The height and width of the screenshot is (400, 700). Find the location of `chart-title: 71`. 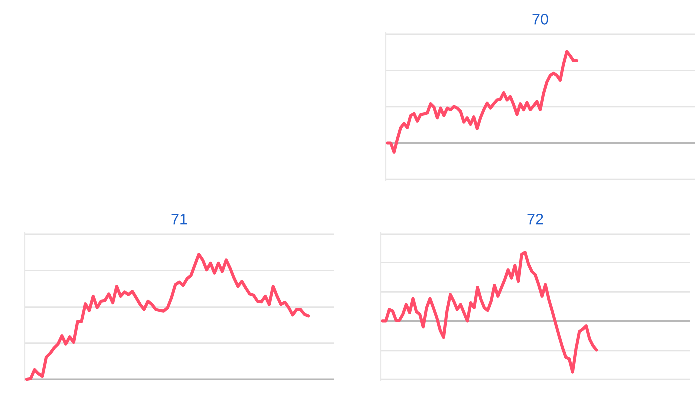

chart-title: 71 is located at coordinates (180, 219).